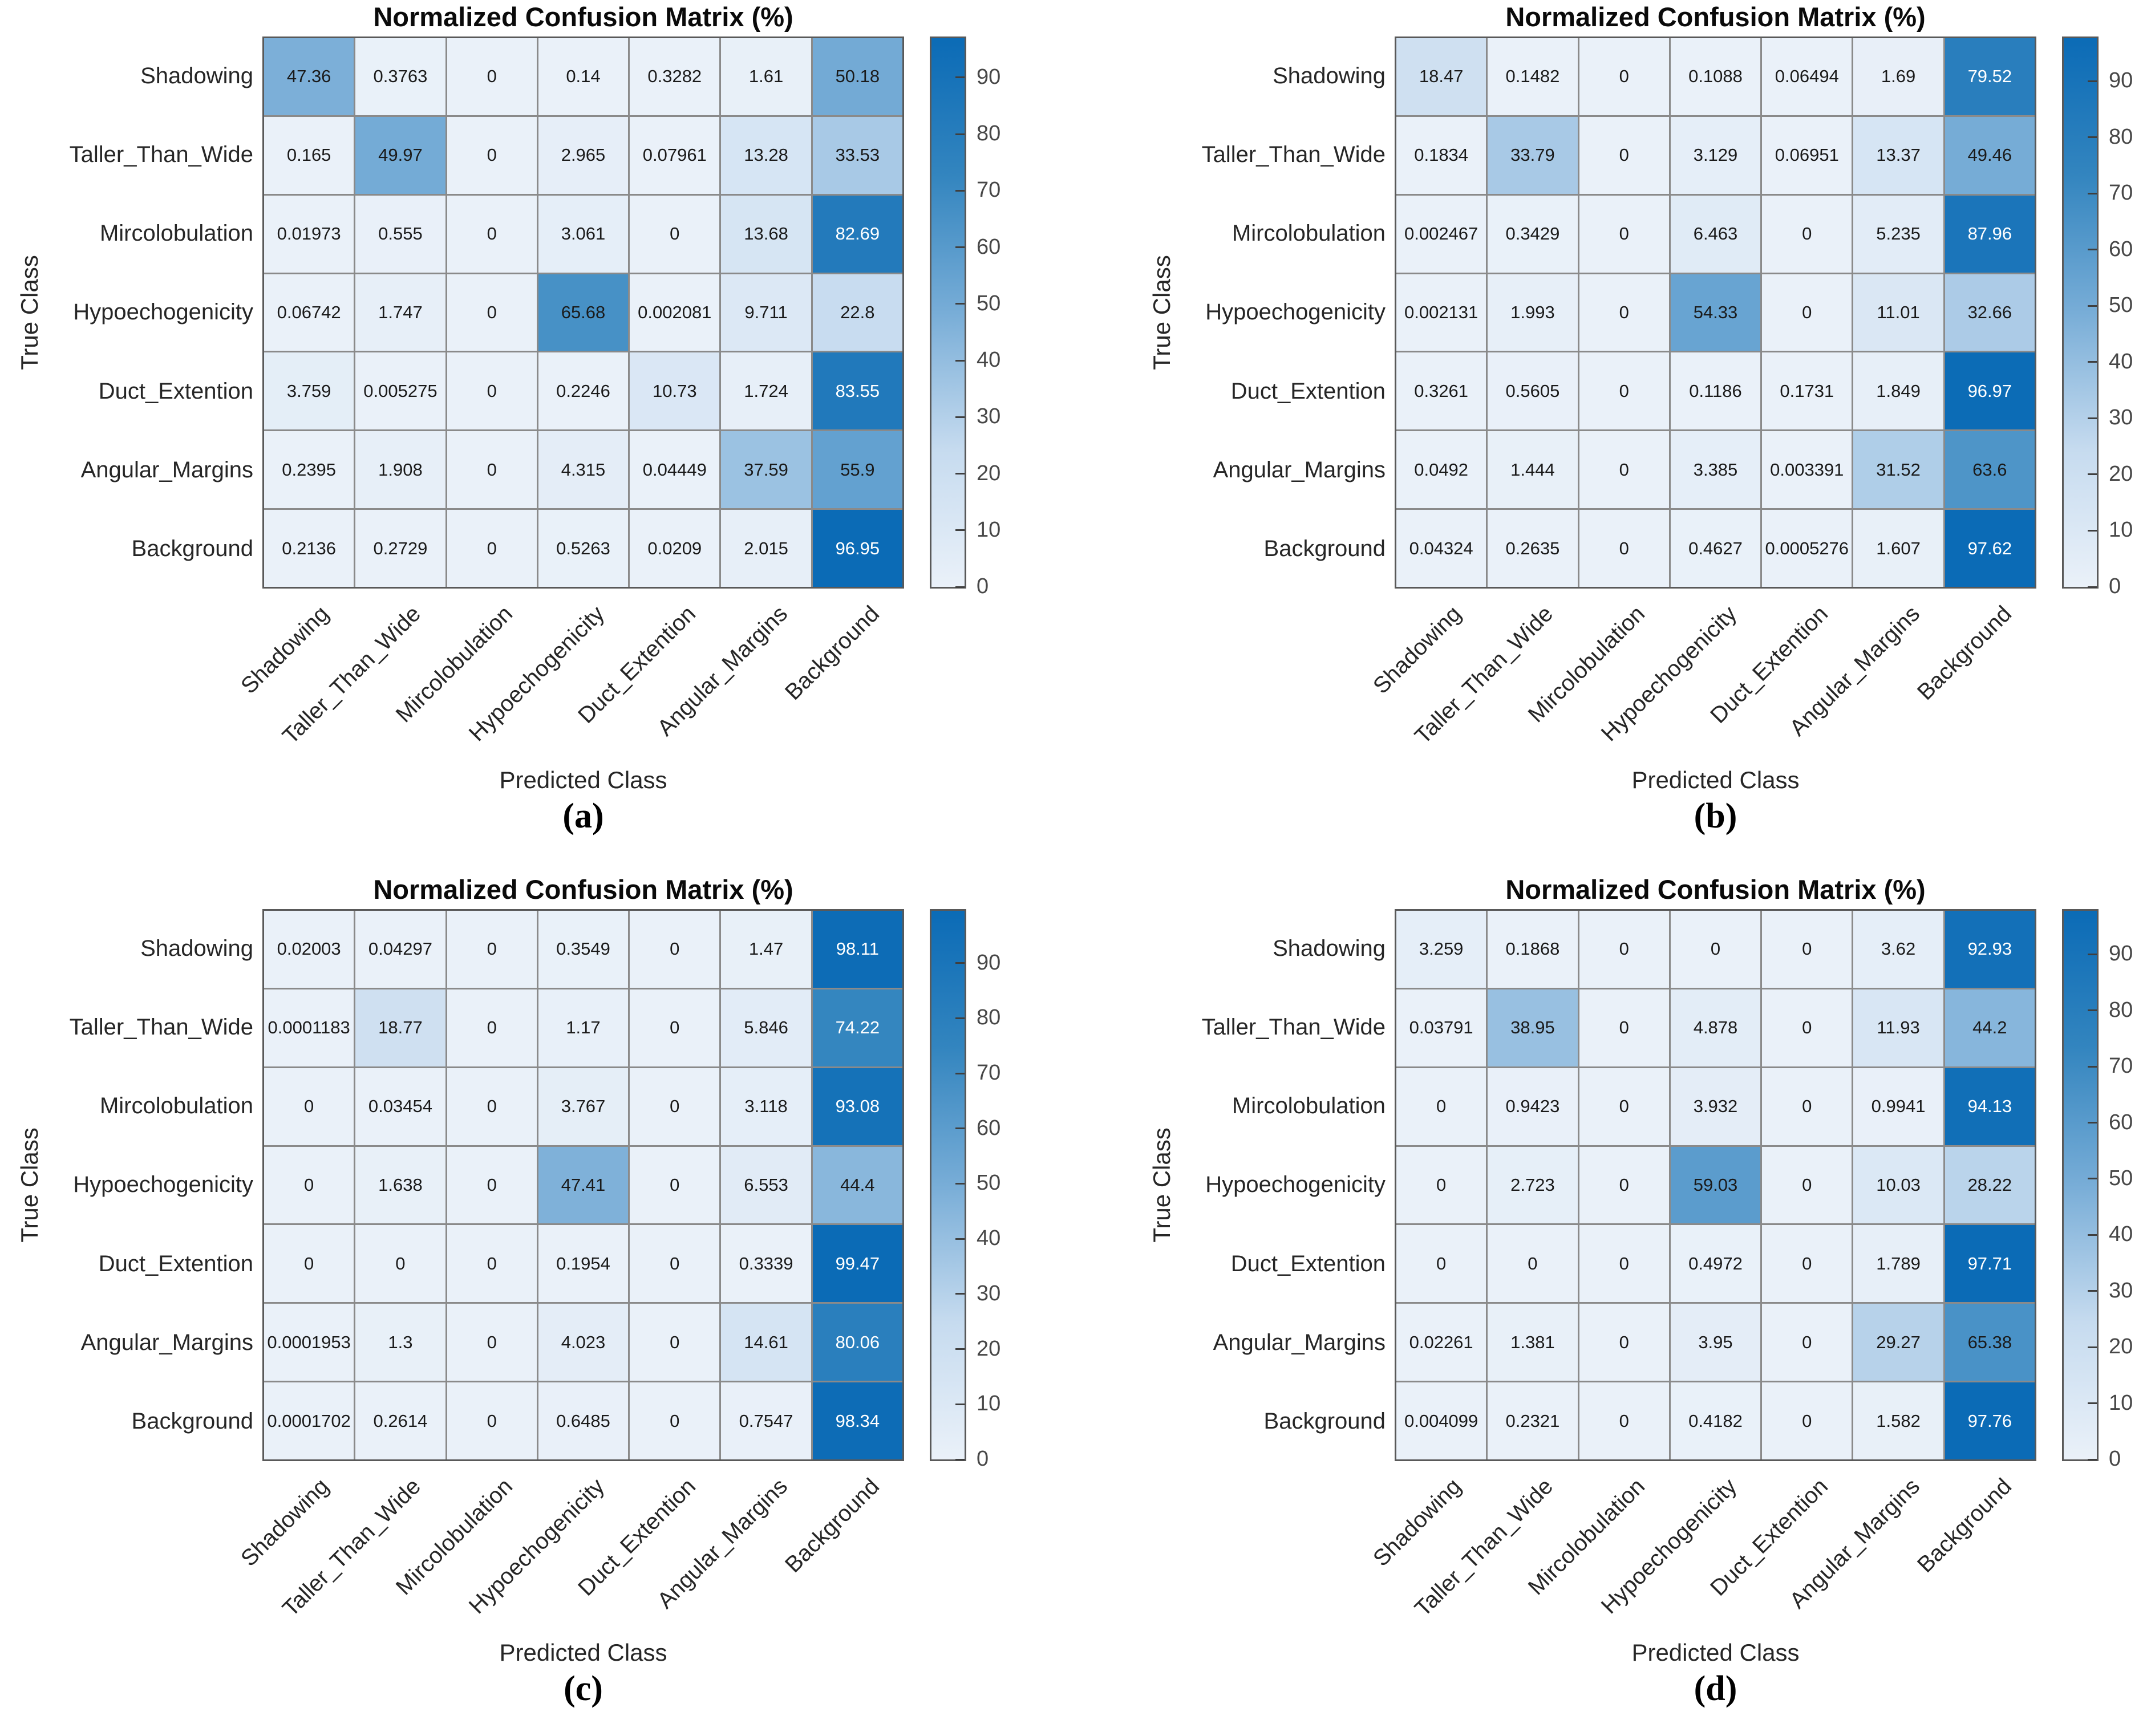 The height and width of the screenshot is (1736, 2151). I want to click on heatmap-cell: 33.53, so click(857, 155).